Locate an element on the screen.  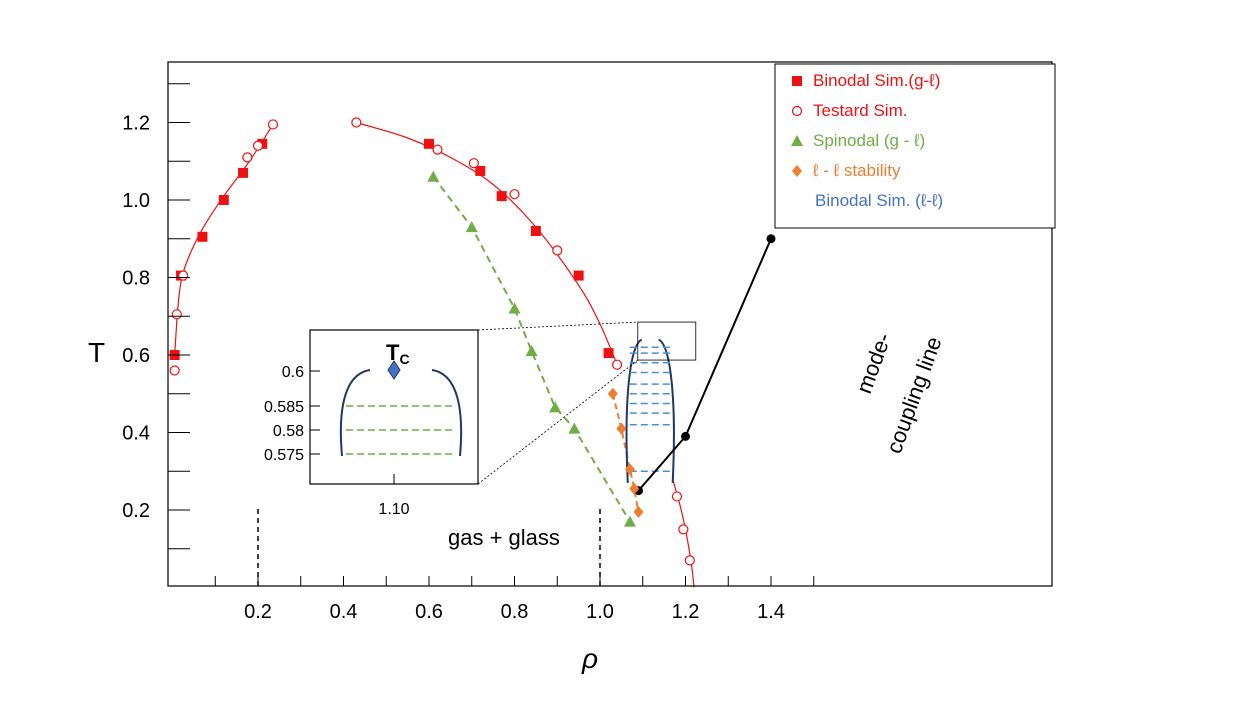
x-tick-label: 0.8 is located at coordinates (515, 612).